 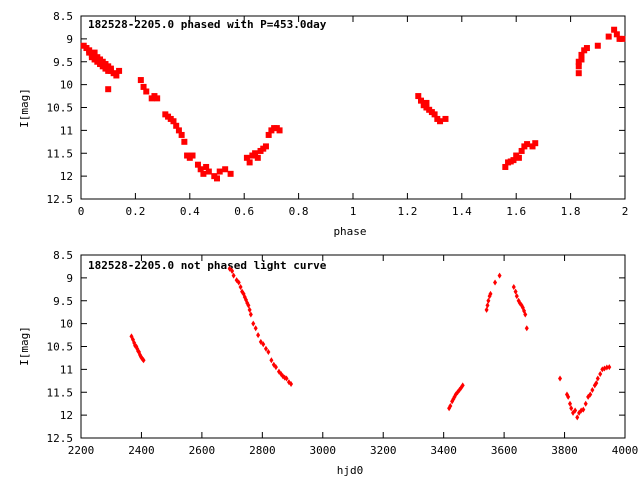 What do you see at coordinates (349, 231) in the screenshot?
I see `x-axis-label: phase` at bounding box center [349, 231].